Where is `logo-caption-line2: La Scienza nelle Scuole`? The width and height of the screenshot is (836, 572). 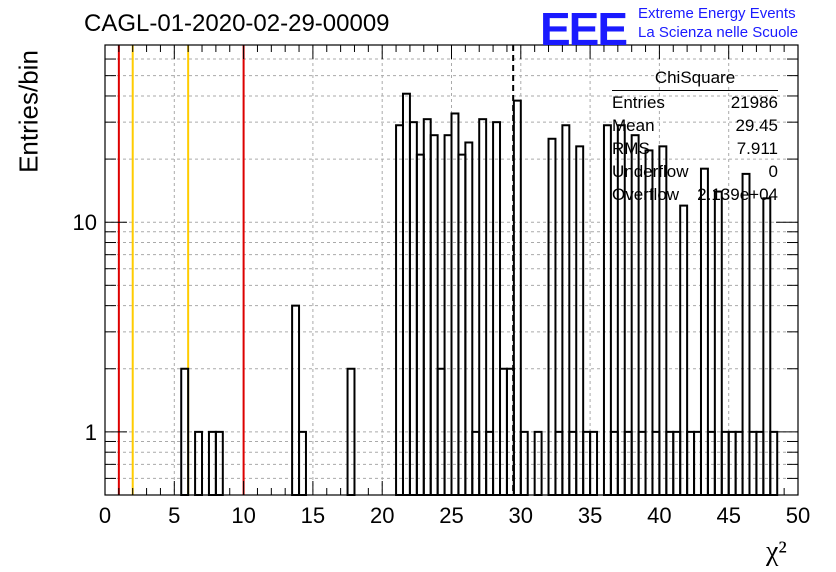 logo-caption-line2: La Scienza nelle Scuole is located at coordinates (718, 32).